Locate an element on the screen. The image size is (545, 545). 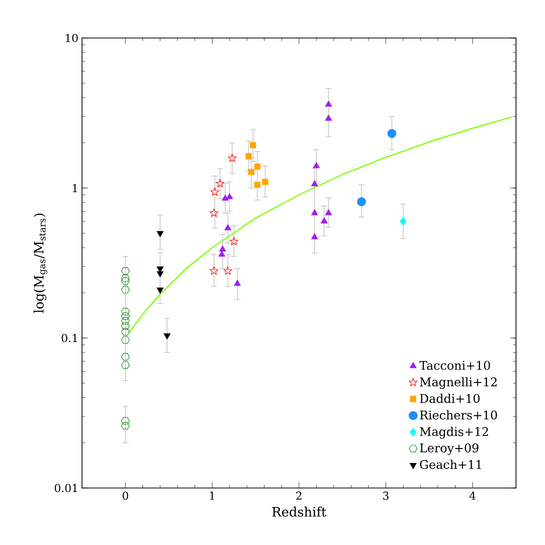
y-axis-title: log(M$_{gas}$/M$_{stars}$) is located at coordinates (41, 264).